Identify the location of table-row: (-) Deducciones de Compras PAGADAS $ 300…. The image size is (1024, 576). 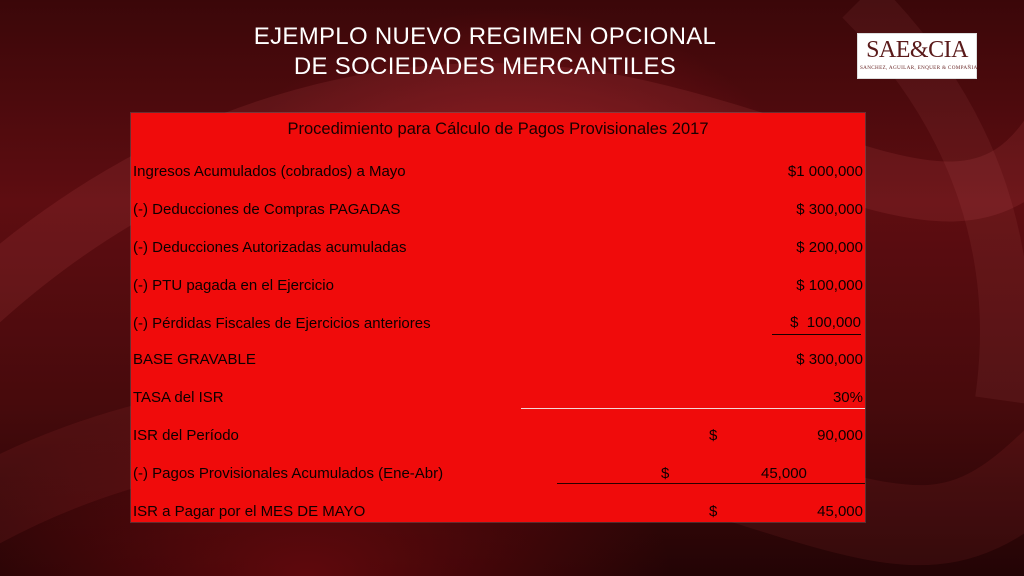
(498, 210).